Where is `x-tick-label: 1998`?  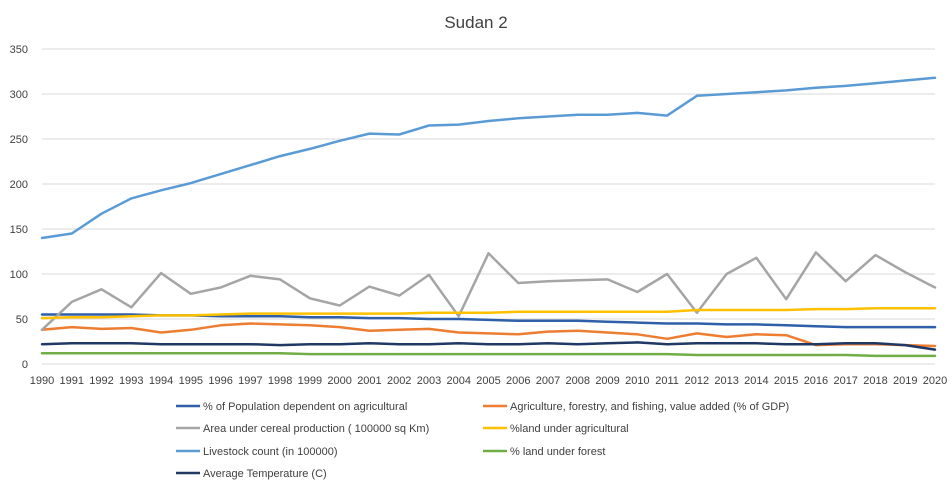 x-tick-label: 1998 is located at coordinates (280, 381).